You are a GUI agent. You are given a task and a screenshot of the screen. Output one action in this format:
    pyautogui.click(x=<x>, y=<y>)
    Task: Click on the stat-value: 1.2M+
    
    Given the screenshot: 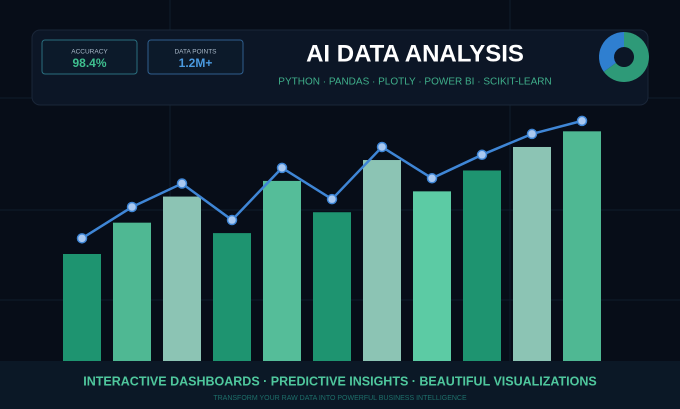 What is the action you would take?
    pyautogui.click(x=196, y=63)
    